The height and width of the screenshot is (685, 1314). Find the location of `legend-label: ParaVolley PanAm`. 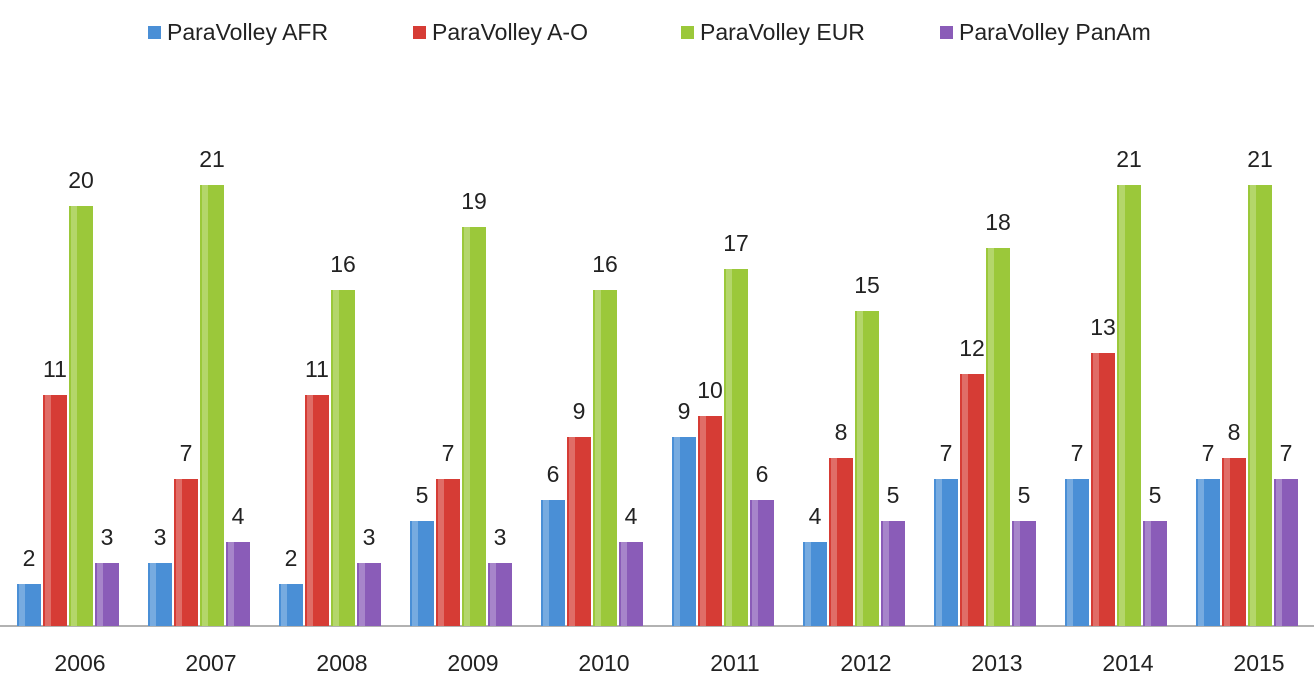

legend-label: ParaVolley PanAm is located at coordinates (1055, 32).